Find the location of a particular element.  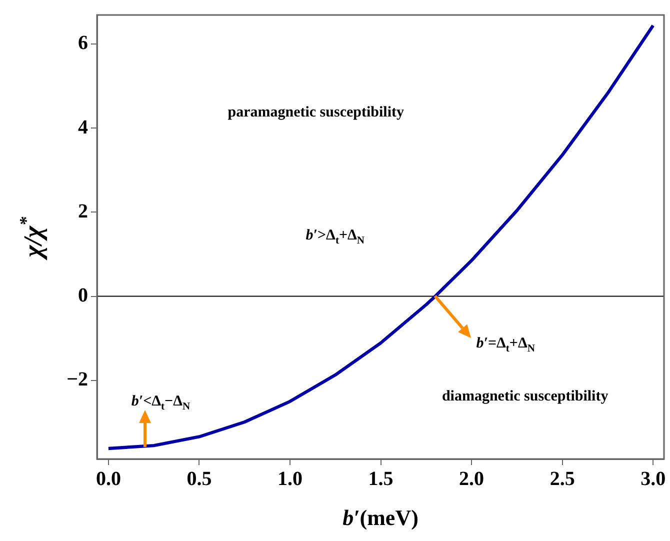

annotation: paramagnetic susceptibility is located at coordinates (316, 113).